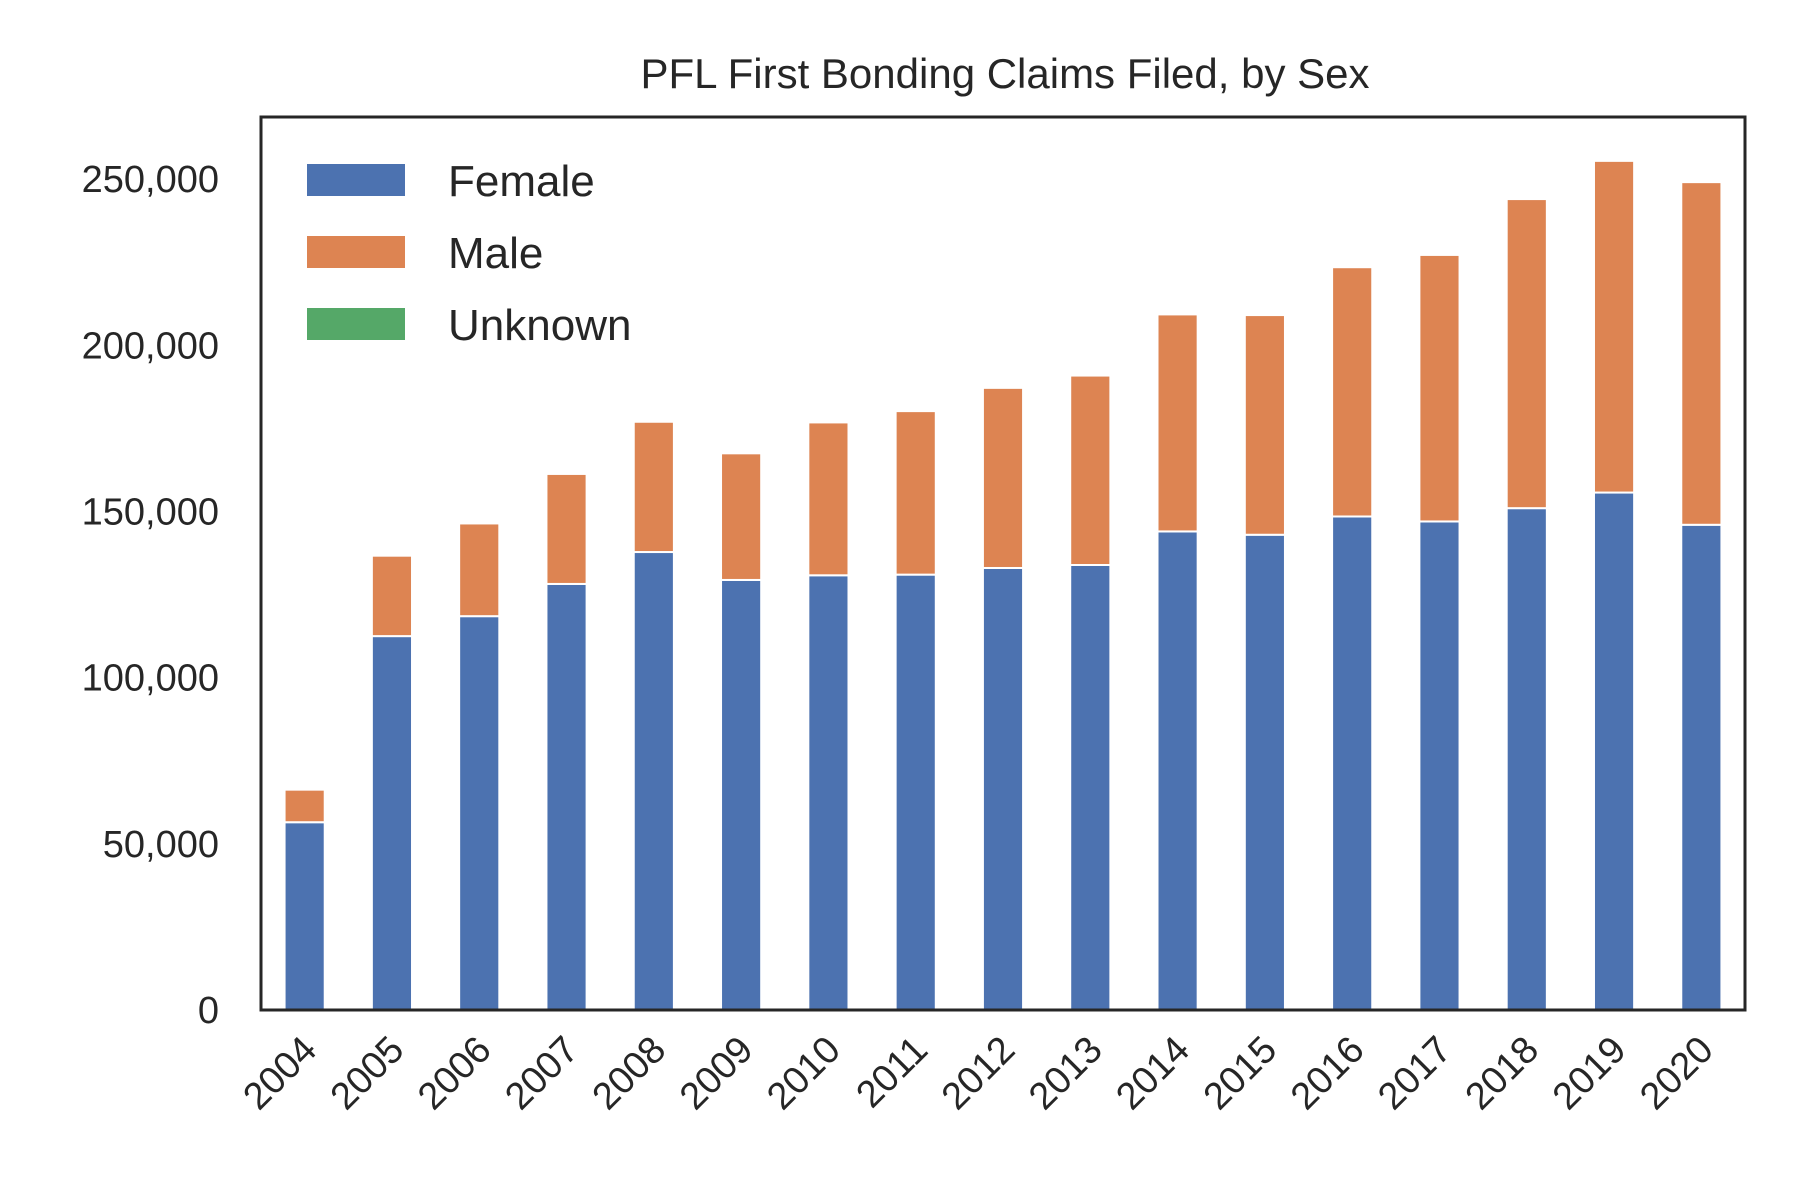 The height and width of the screenshot is (1200, 1800). Describe the element at coordinates (653, 487) in the screenshot. I see `bar-male-2008` at that location.